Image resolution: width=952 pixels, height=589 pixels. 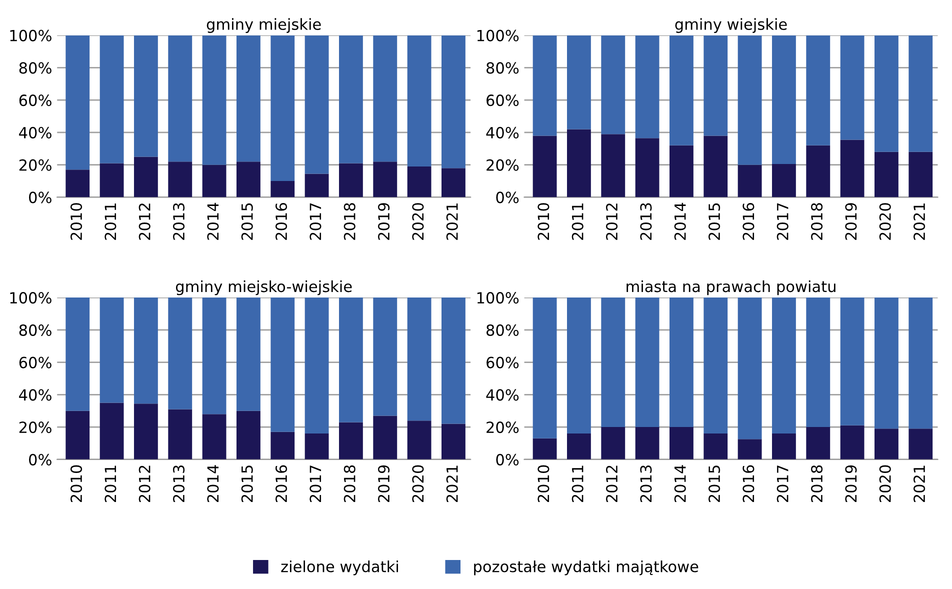 What do you see at coordinates (502, 132) in the screenshot?
I see `y-tick-label: 40%` at bounding box center [502, 132].